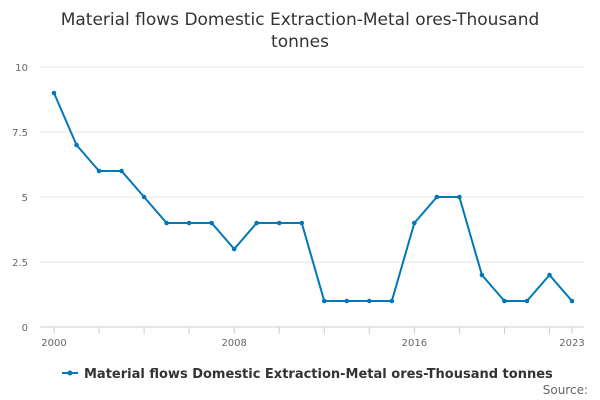 The height and width of the screenshot is (400, 600). What do you see at coordinates (392, 301) in the screenshot?
I see `data-point-2015` at bounding box center [392, 301].